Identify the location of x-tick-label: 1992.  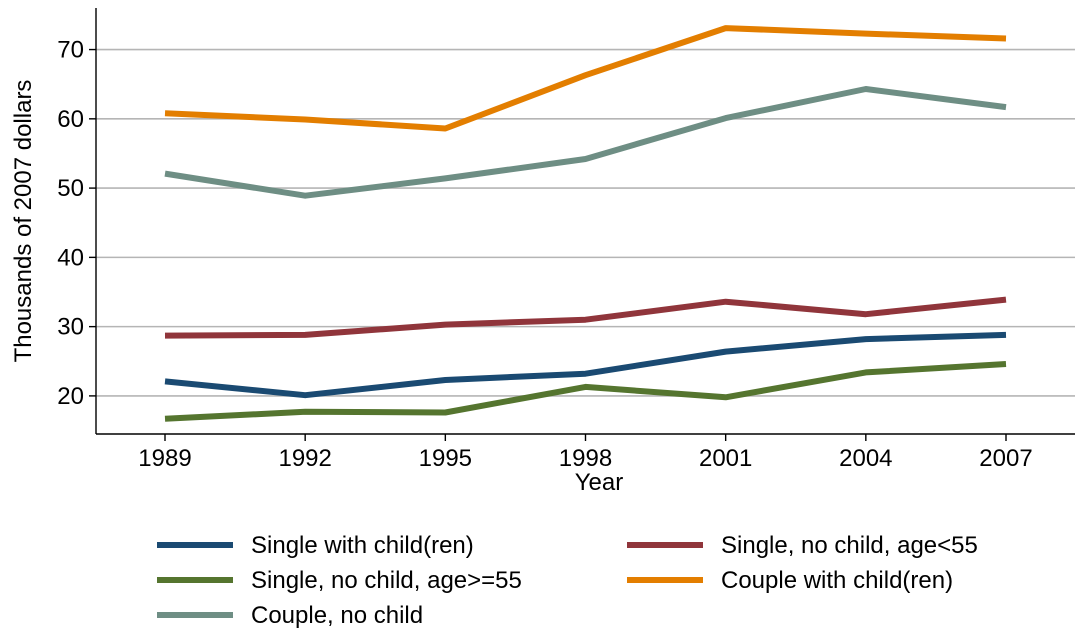
(304, 458).